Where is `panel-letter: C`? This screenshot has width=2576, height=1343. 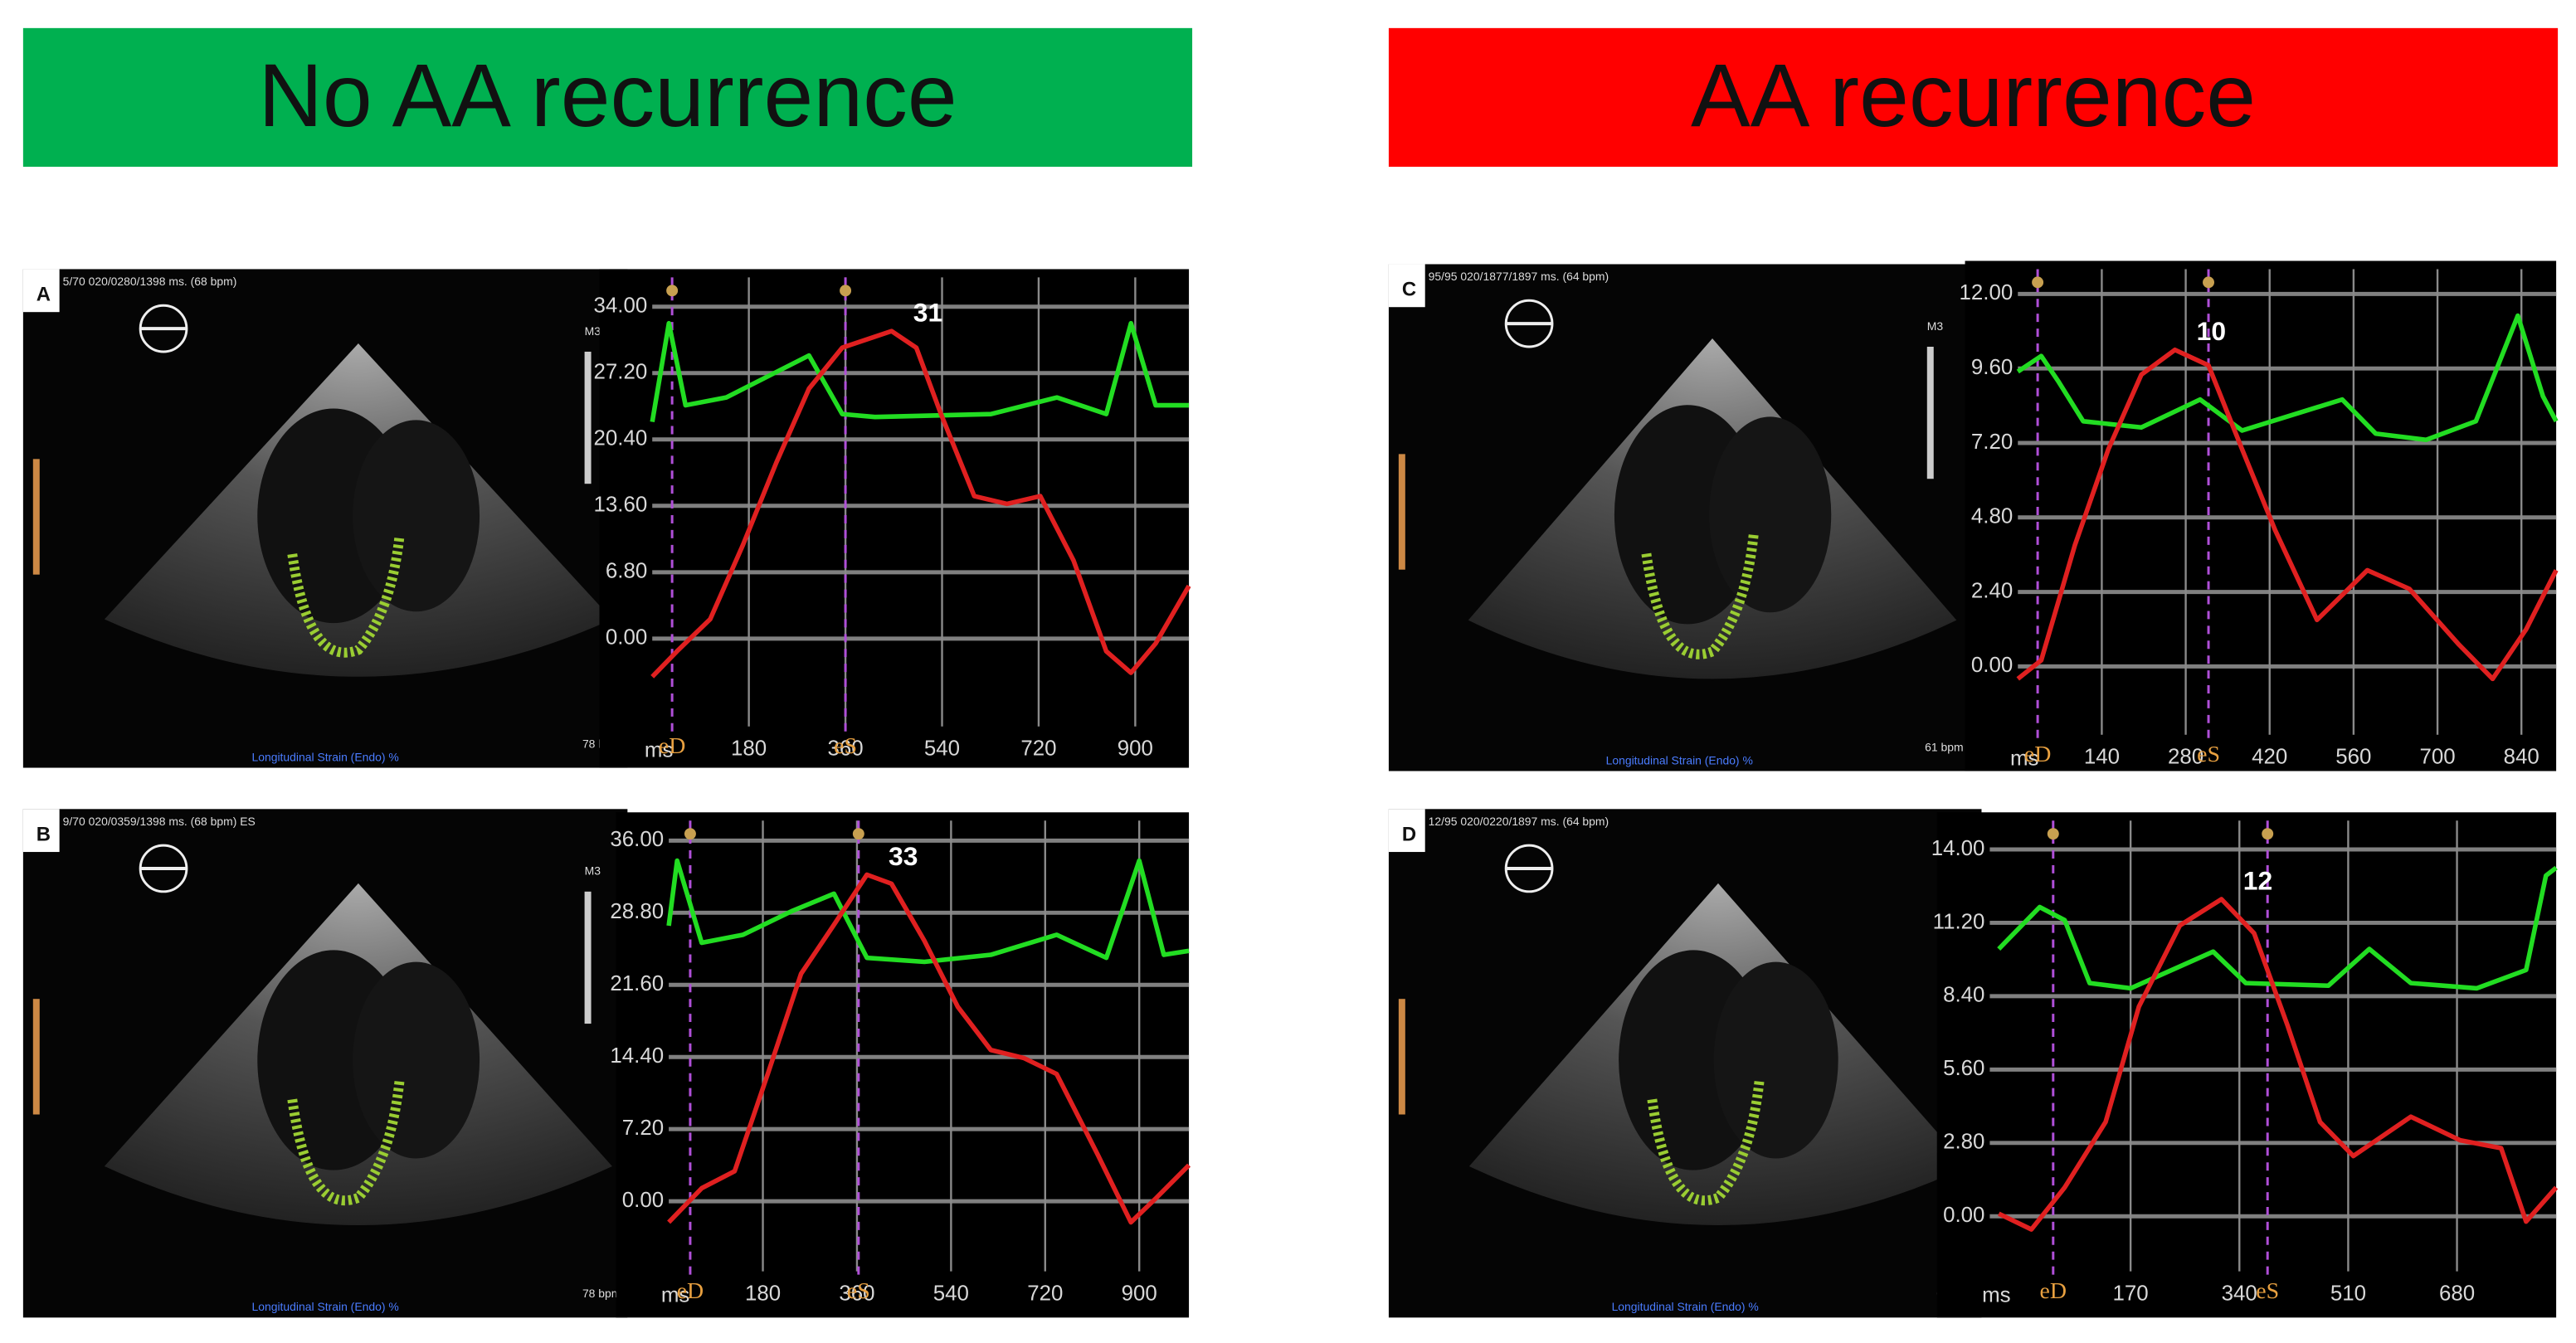
panel-letter: C is located at coordinates (1409, 290).